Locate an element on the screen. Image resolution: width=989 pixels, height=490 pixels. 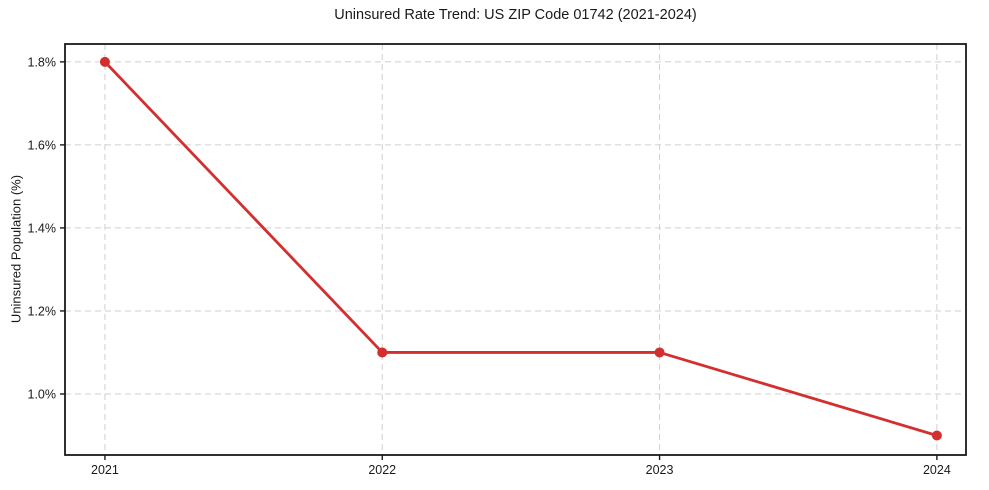
y-tick-label: 1.8% is located at coordinates (42, 62).